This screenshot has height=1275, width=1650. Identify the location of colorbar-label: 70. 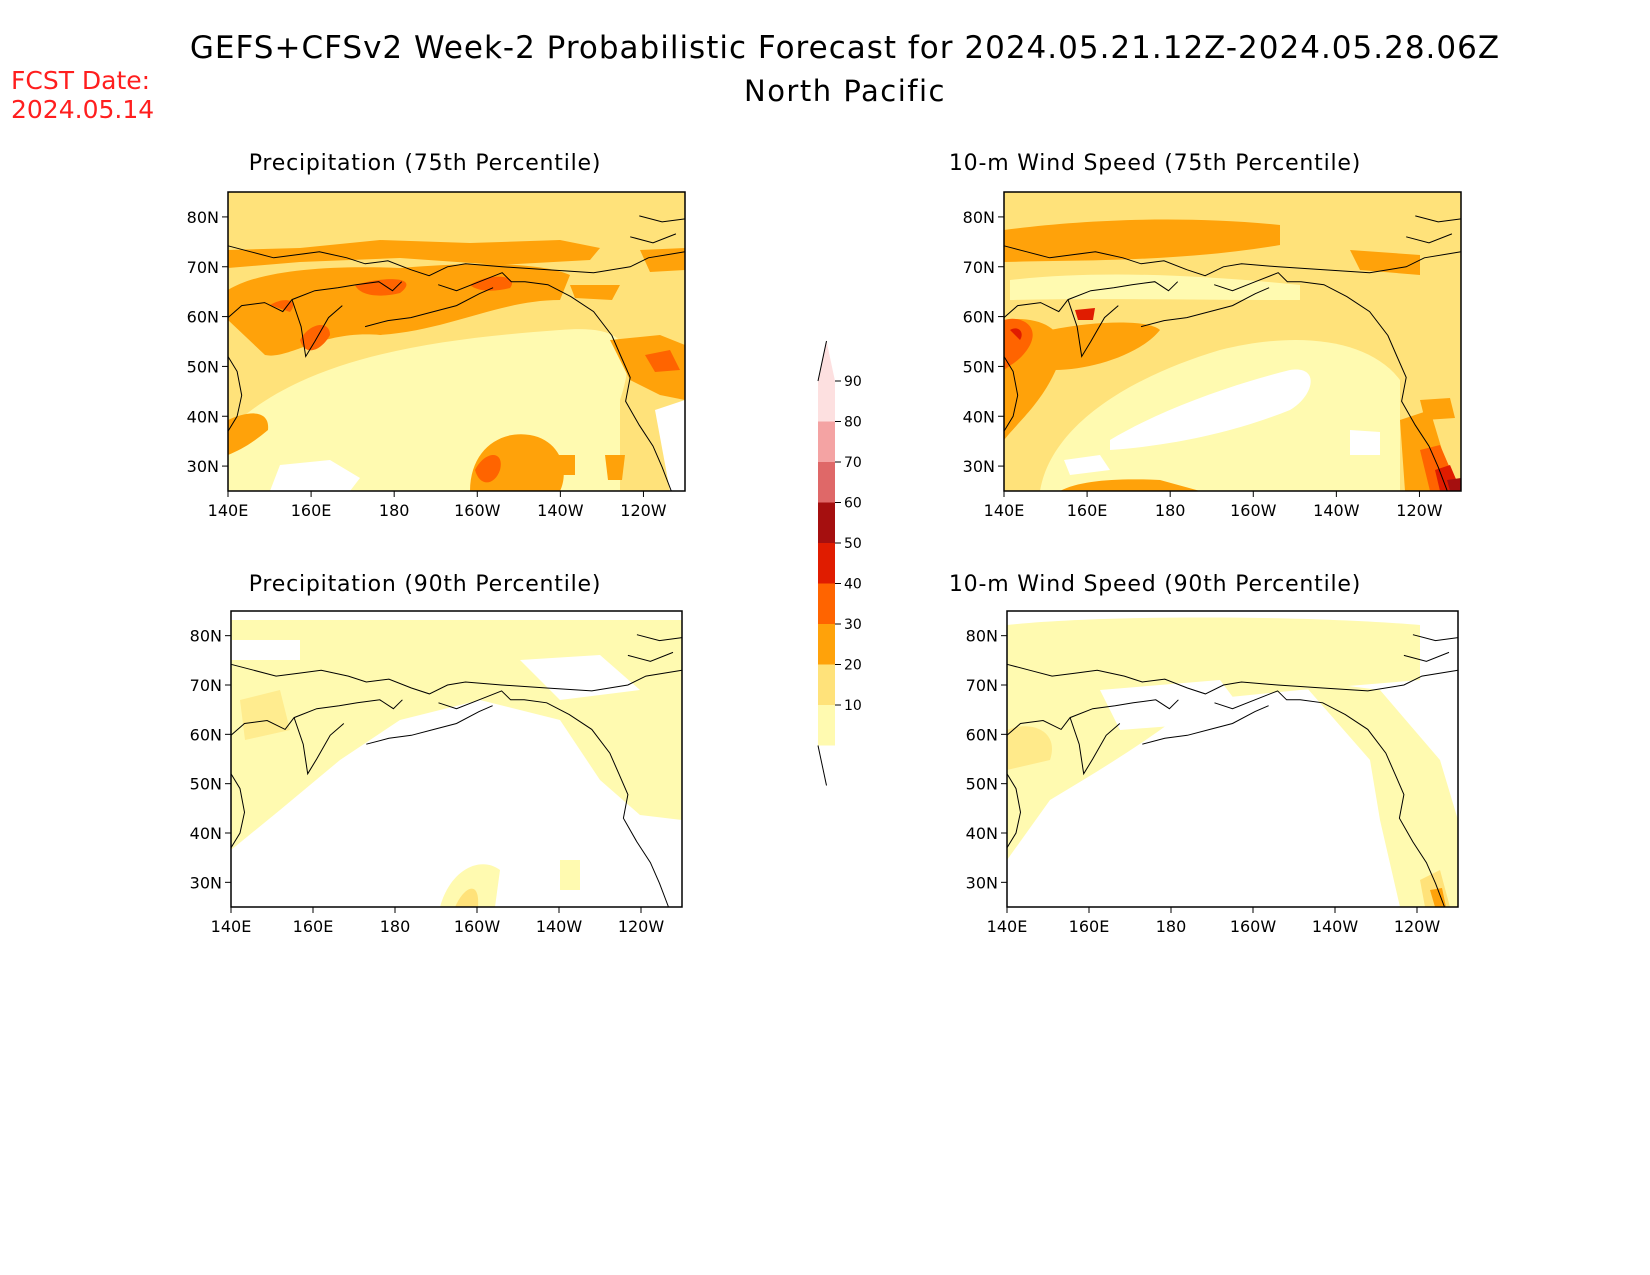
(853, 463).